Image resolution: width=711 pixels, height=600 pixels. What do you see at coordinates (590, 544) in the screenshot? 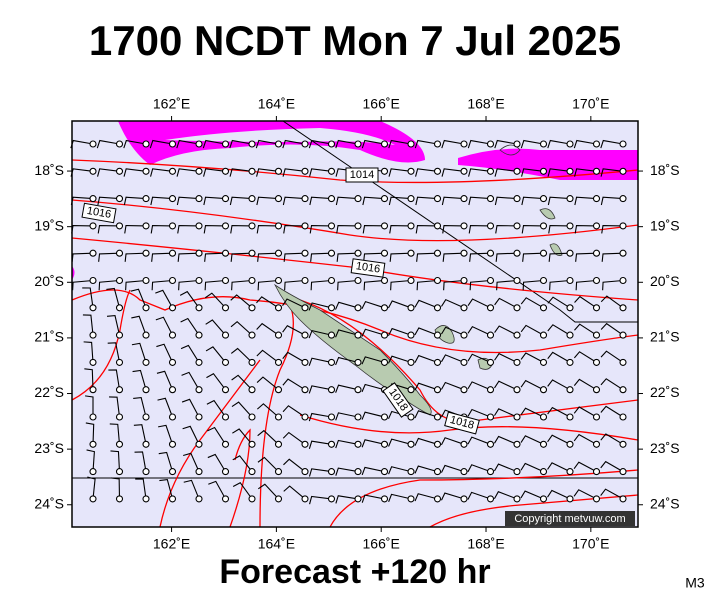
I see `lon-tick-label: 170˚E` at bounding box center [590, 544].